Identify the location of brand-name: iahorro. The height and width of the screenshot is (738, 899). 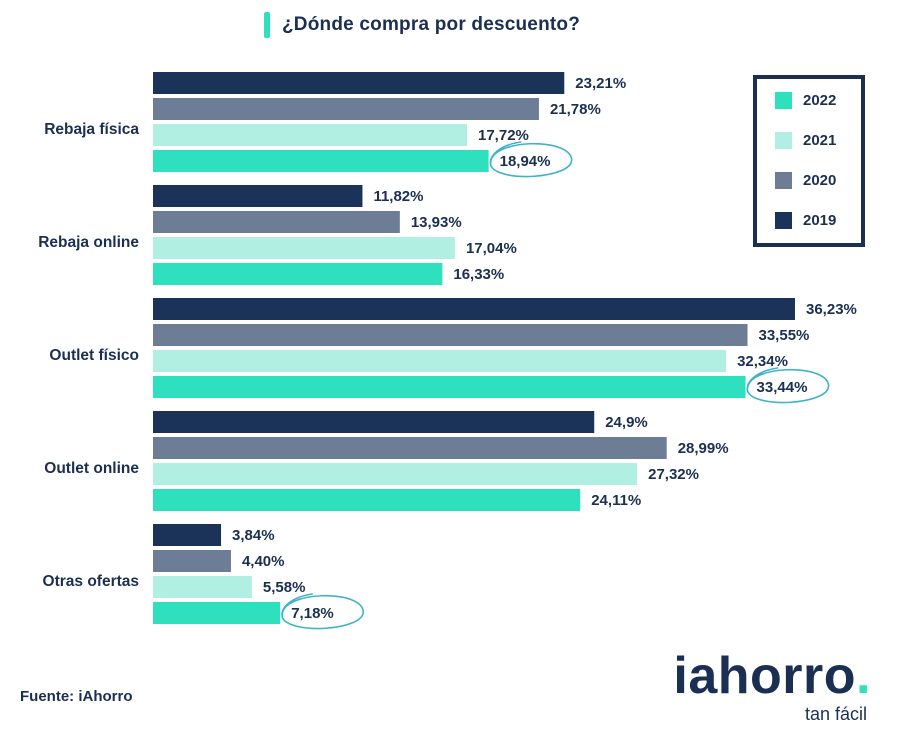
(765, 676).